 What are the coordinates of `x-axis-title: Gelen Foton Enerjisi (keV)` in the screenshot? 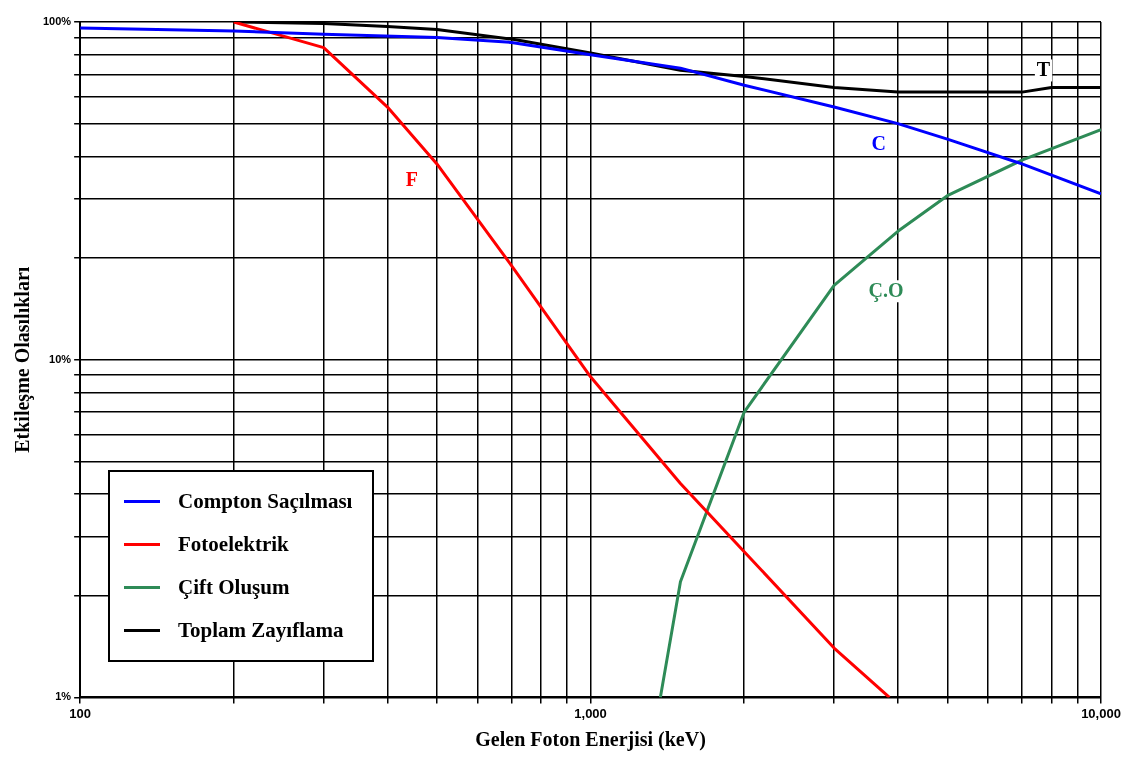 It's located at (590, 740).